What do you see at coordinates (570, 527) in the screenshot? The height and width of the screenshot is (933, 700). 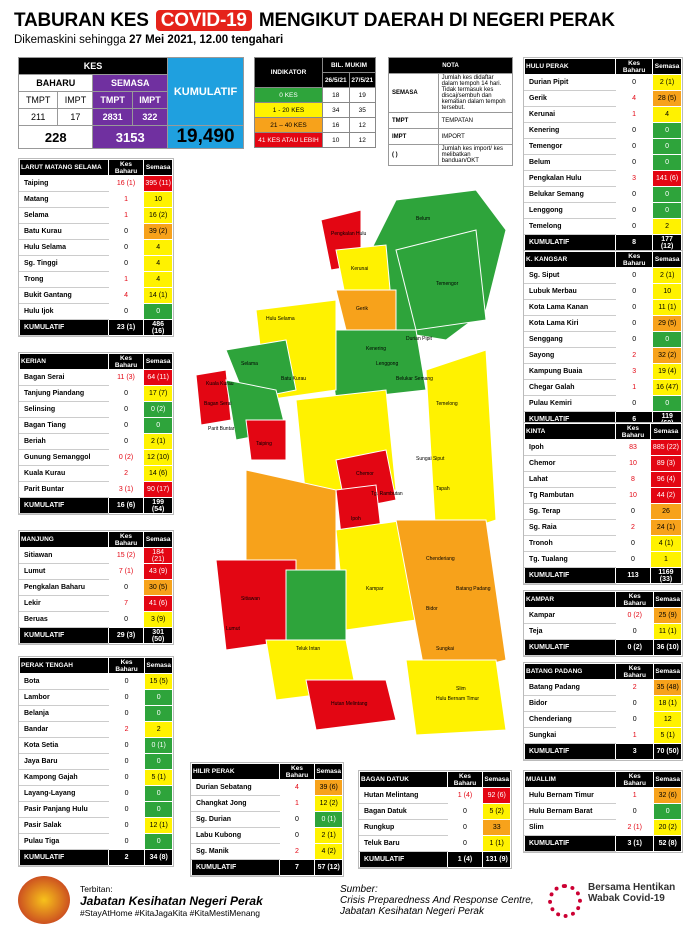 I see `mukim-name: Sg. Raia` at bounding box center [570, 527].